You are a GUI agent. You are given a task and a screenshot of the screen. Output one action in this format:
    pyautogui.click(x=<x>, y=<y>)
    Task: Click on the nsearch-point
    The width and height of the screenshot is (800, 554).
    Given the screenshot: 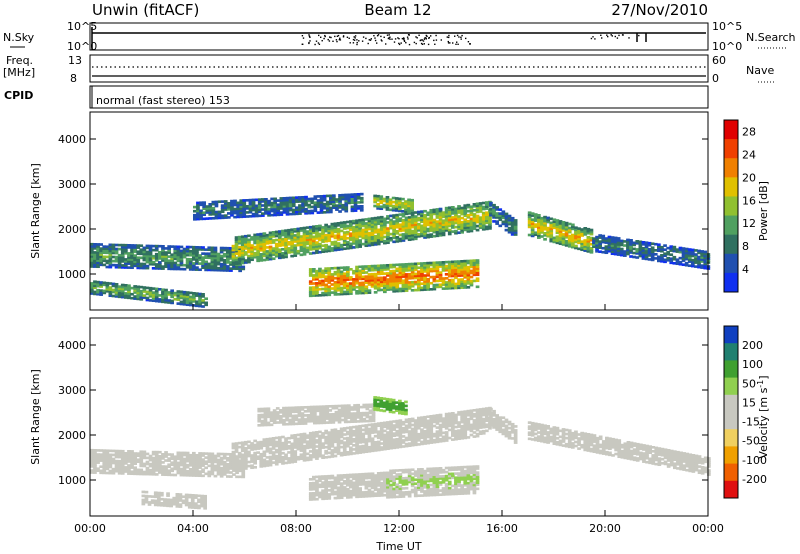 What is the action you would take?
    pyautogui.click(x=347, y=37)
    